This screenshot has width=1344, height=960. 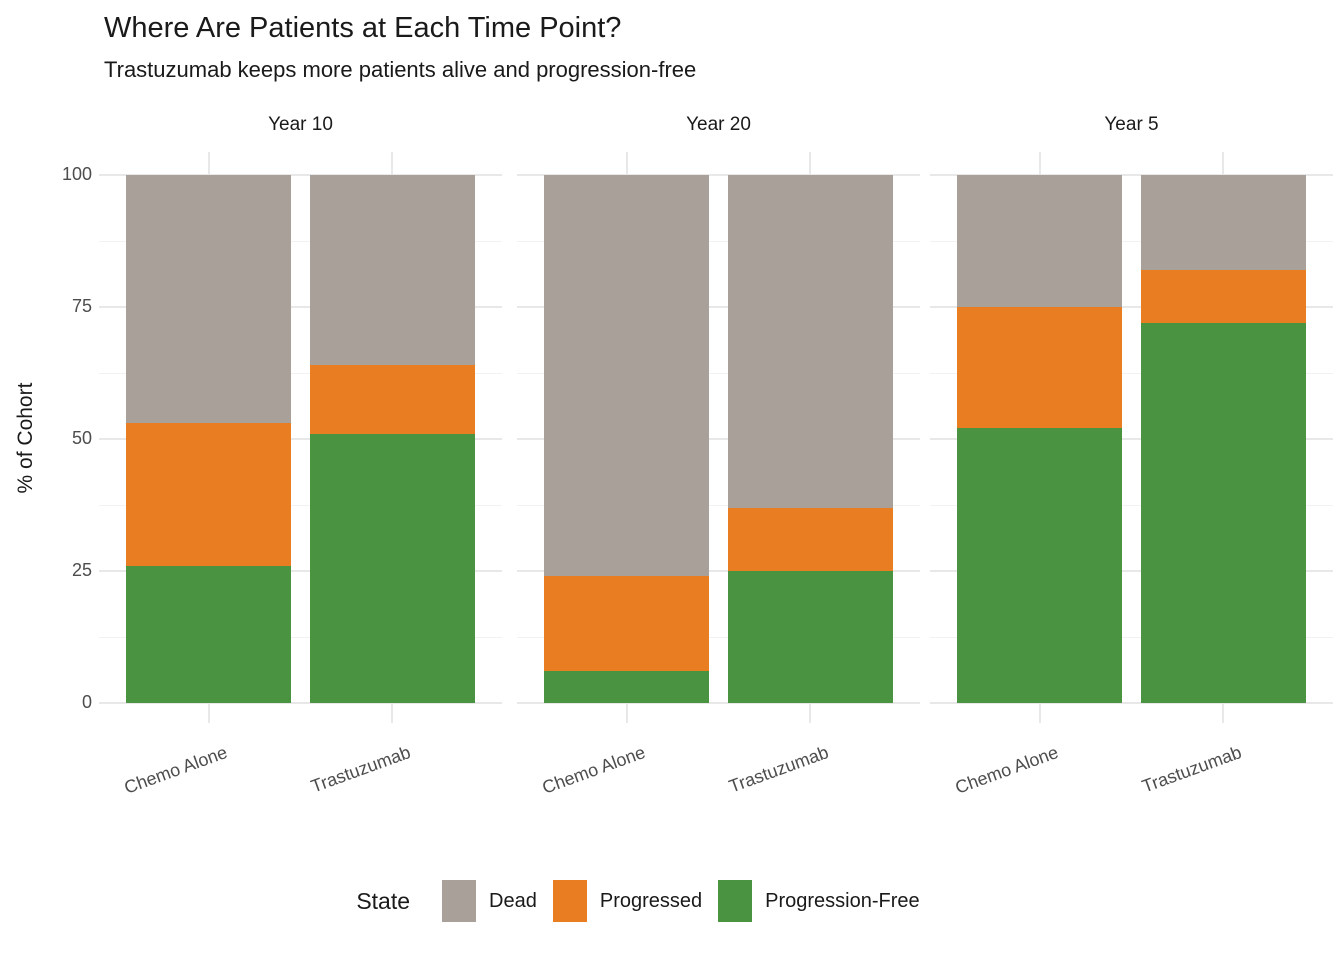 What do you see at coordinates (86, 702) in the screenshot?
I see `y-tick-label: 0` at bounding box center [86, 702].